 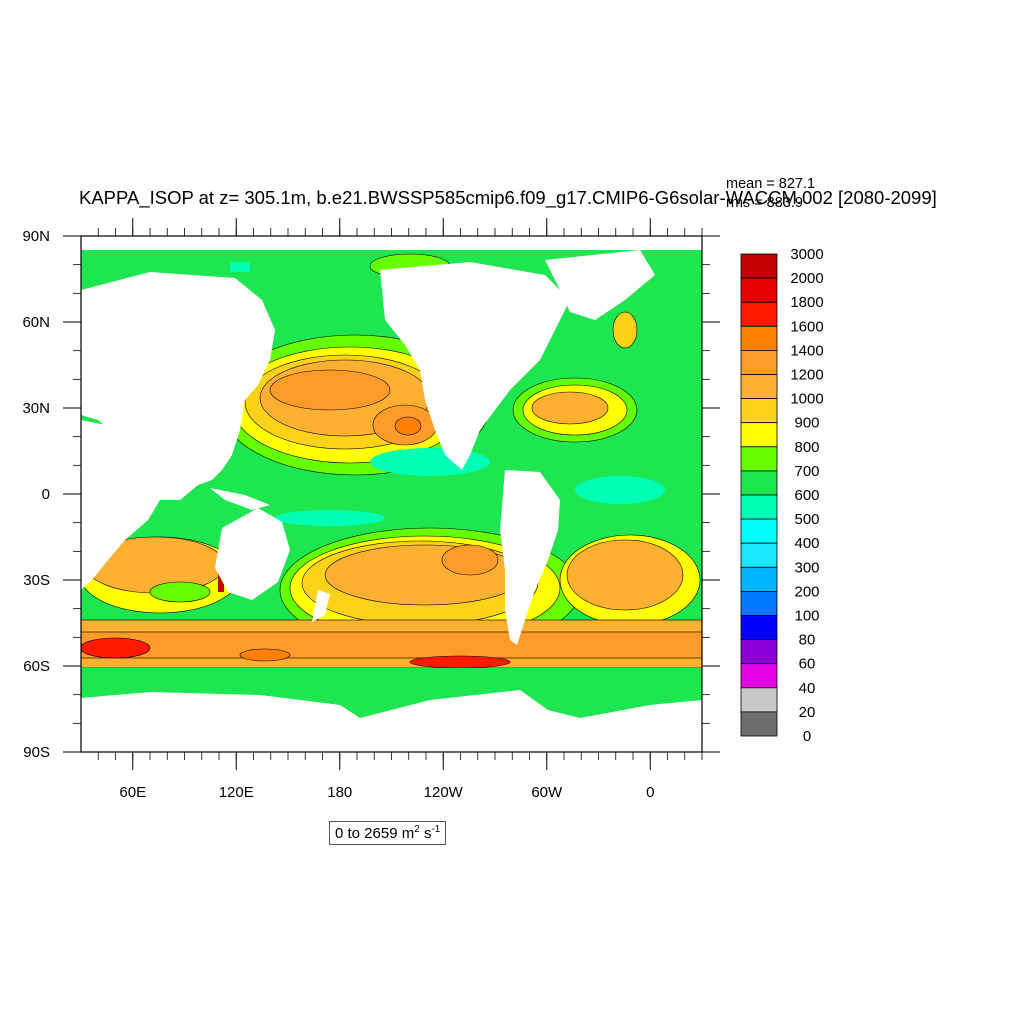 I want to click on colorbar-label: 2000, so click(x=806, y=278).